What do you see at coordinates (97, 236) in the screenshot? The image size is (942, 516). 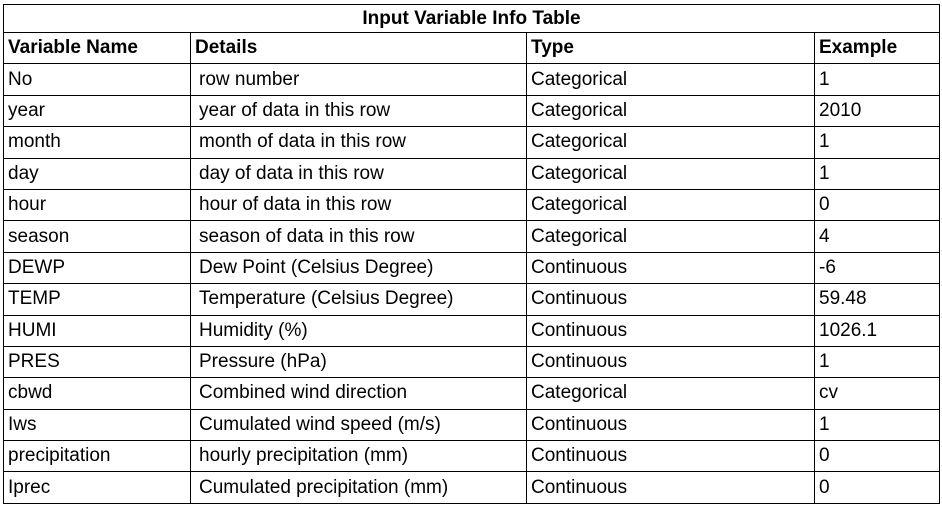 I see `cell-variable-name: season` at bounding box center [97, 236].